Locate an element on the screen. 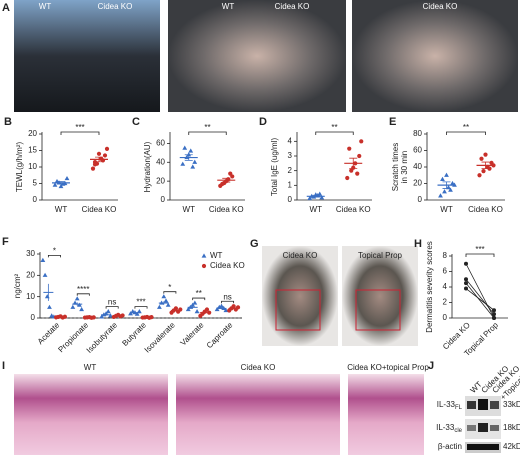  significance: **** is located at coordinates (83, 289).